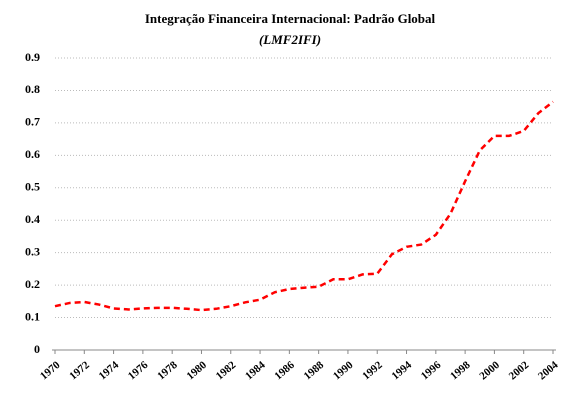  I want to click on y-tick-label: 0.3, so click(32, 251).